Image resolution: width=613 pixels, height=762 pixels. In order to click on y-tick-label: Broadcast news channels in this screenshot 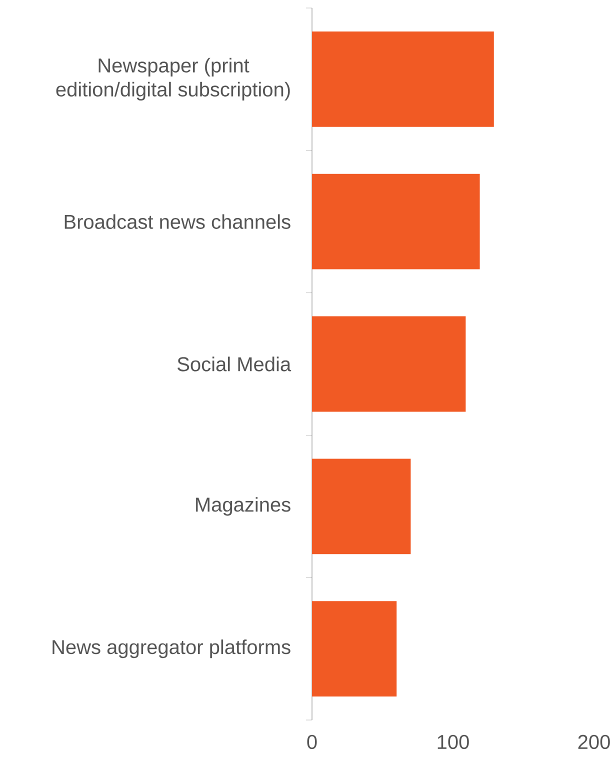, I will do `click(177, 221)`.